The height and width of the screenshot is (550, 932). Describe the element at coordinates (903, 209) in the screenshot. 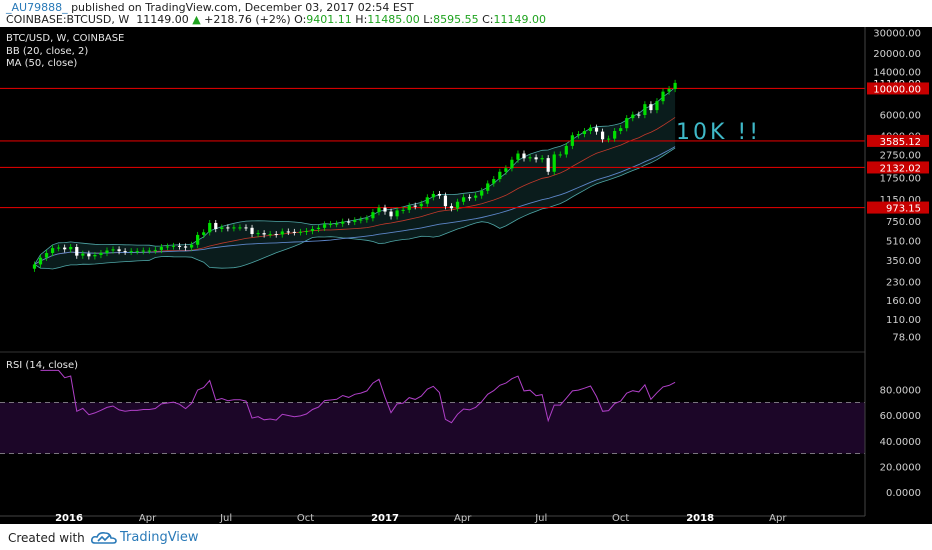

I see `price-marker-label: 973.15` at that location.